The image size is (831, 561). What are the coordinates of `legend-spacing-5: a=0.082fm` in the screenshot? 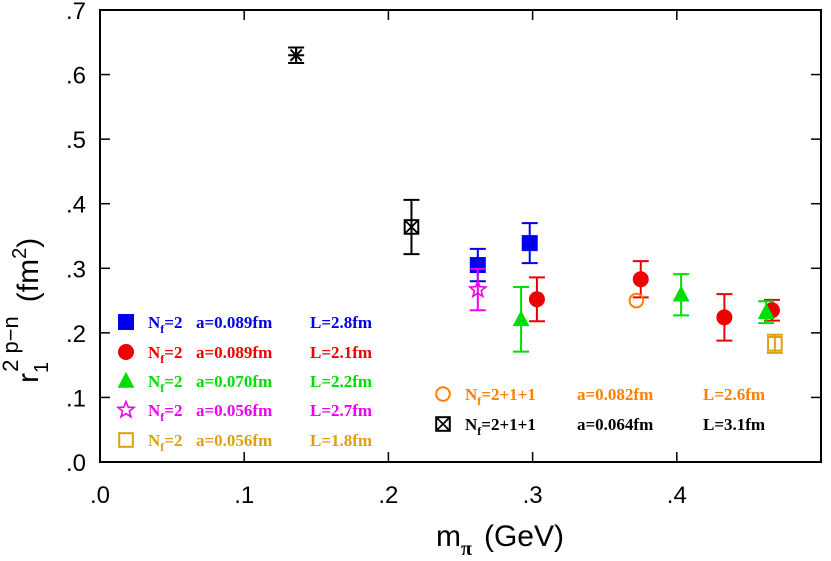 It's located at (615, 394).